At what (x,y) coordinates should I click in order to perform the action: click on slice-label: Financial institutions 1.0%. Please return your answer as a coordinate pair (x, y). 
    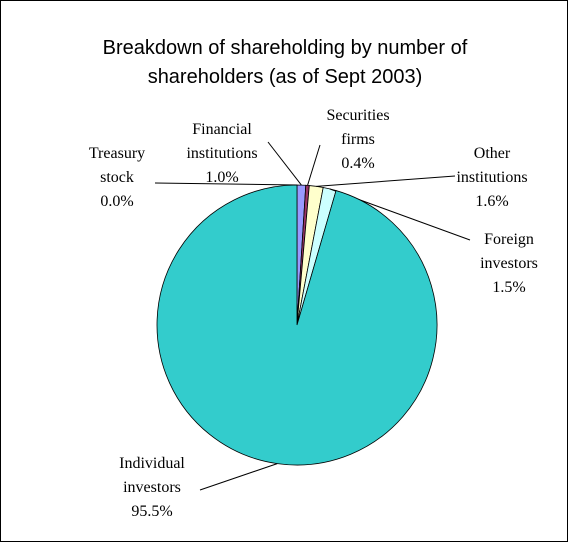
    Looking at the image, I should click on (222, 154).